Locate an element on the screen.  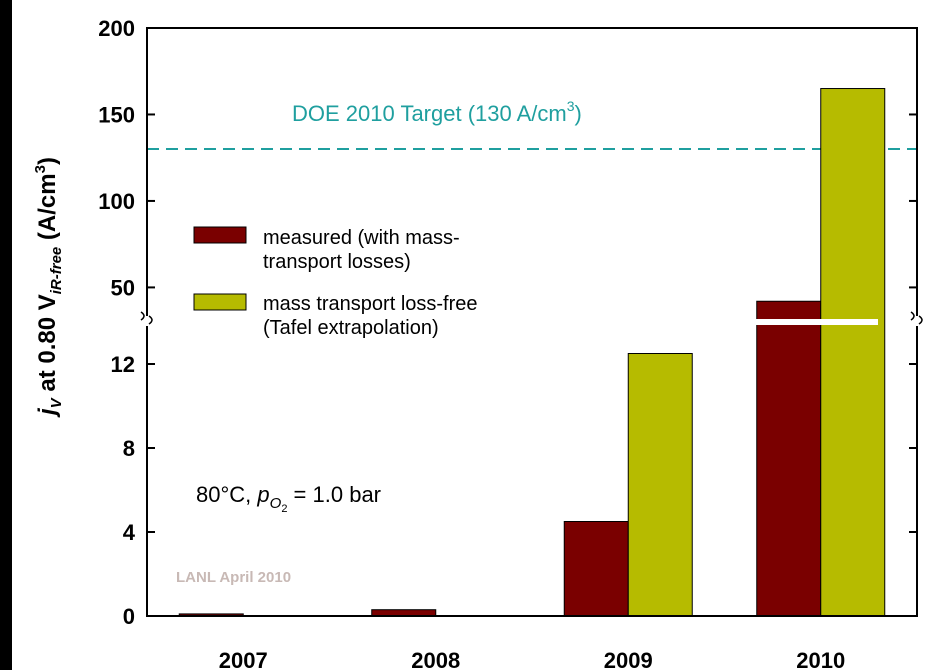
conditions-post: = 1.0 bar is located at coordinates (334, 494).